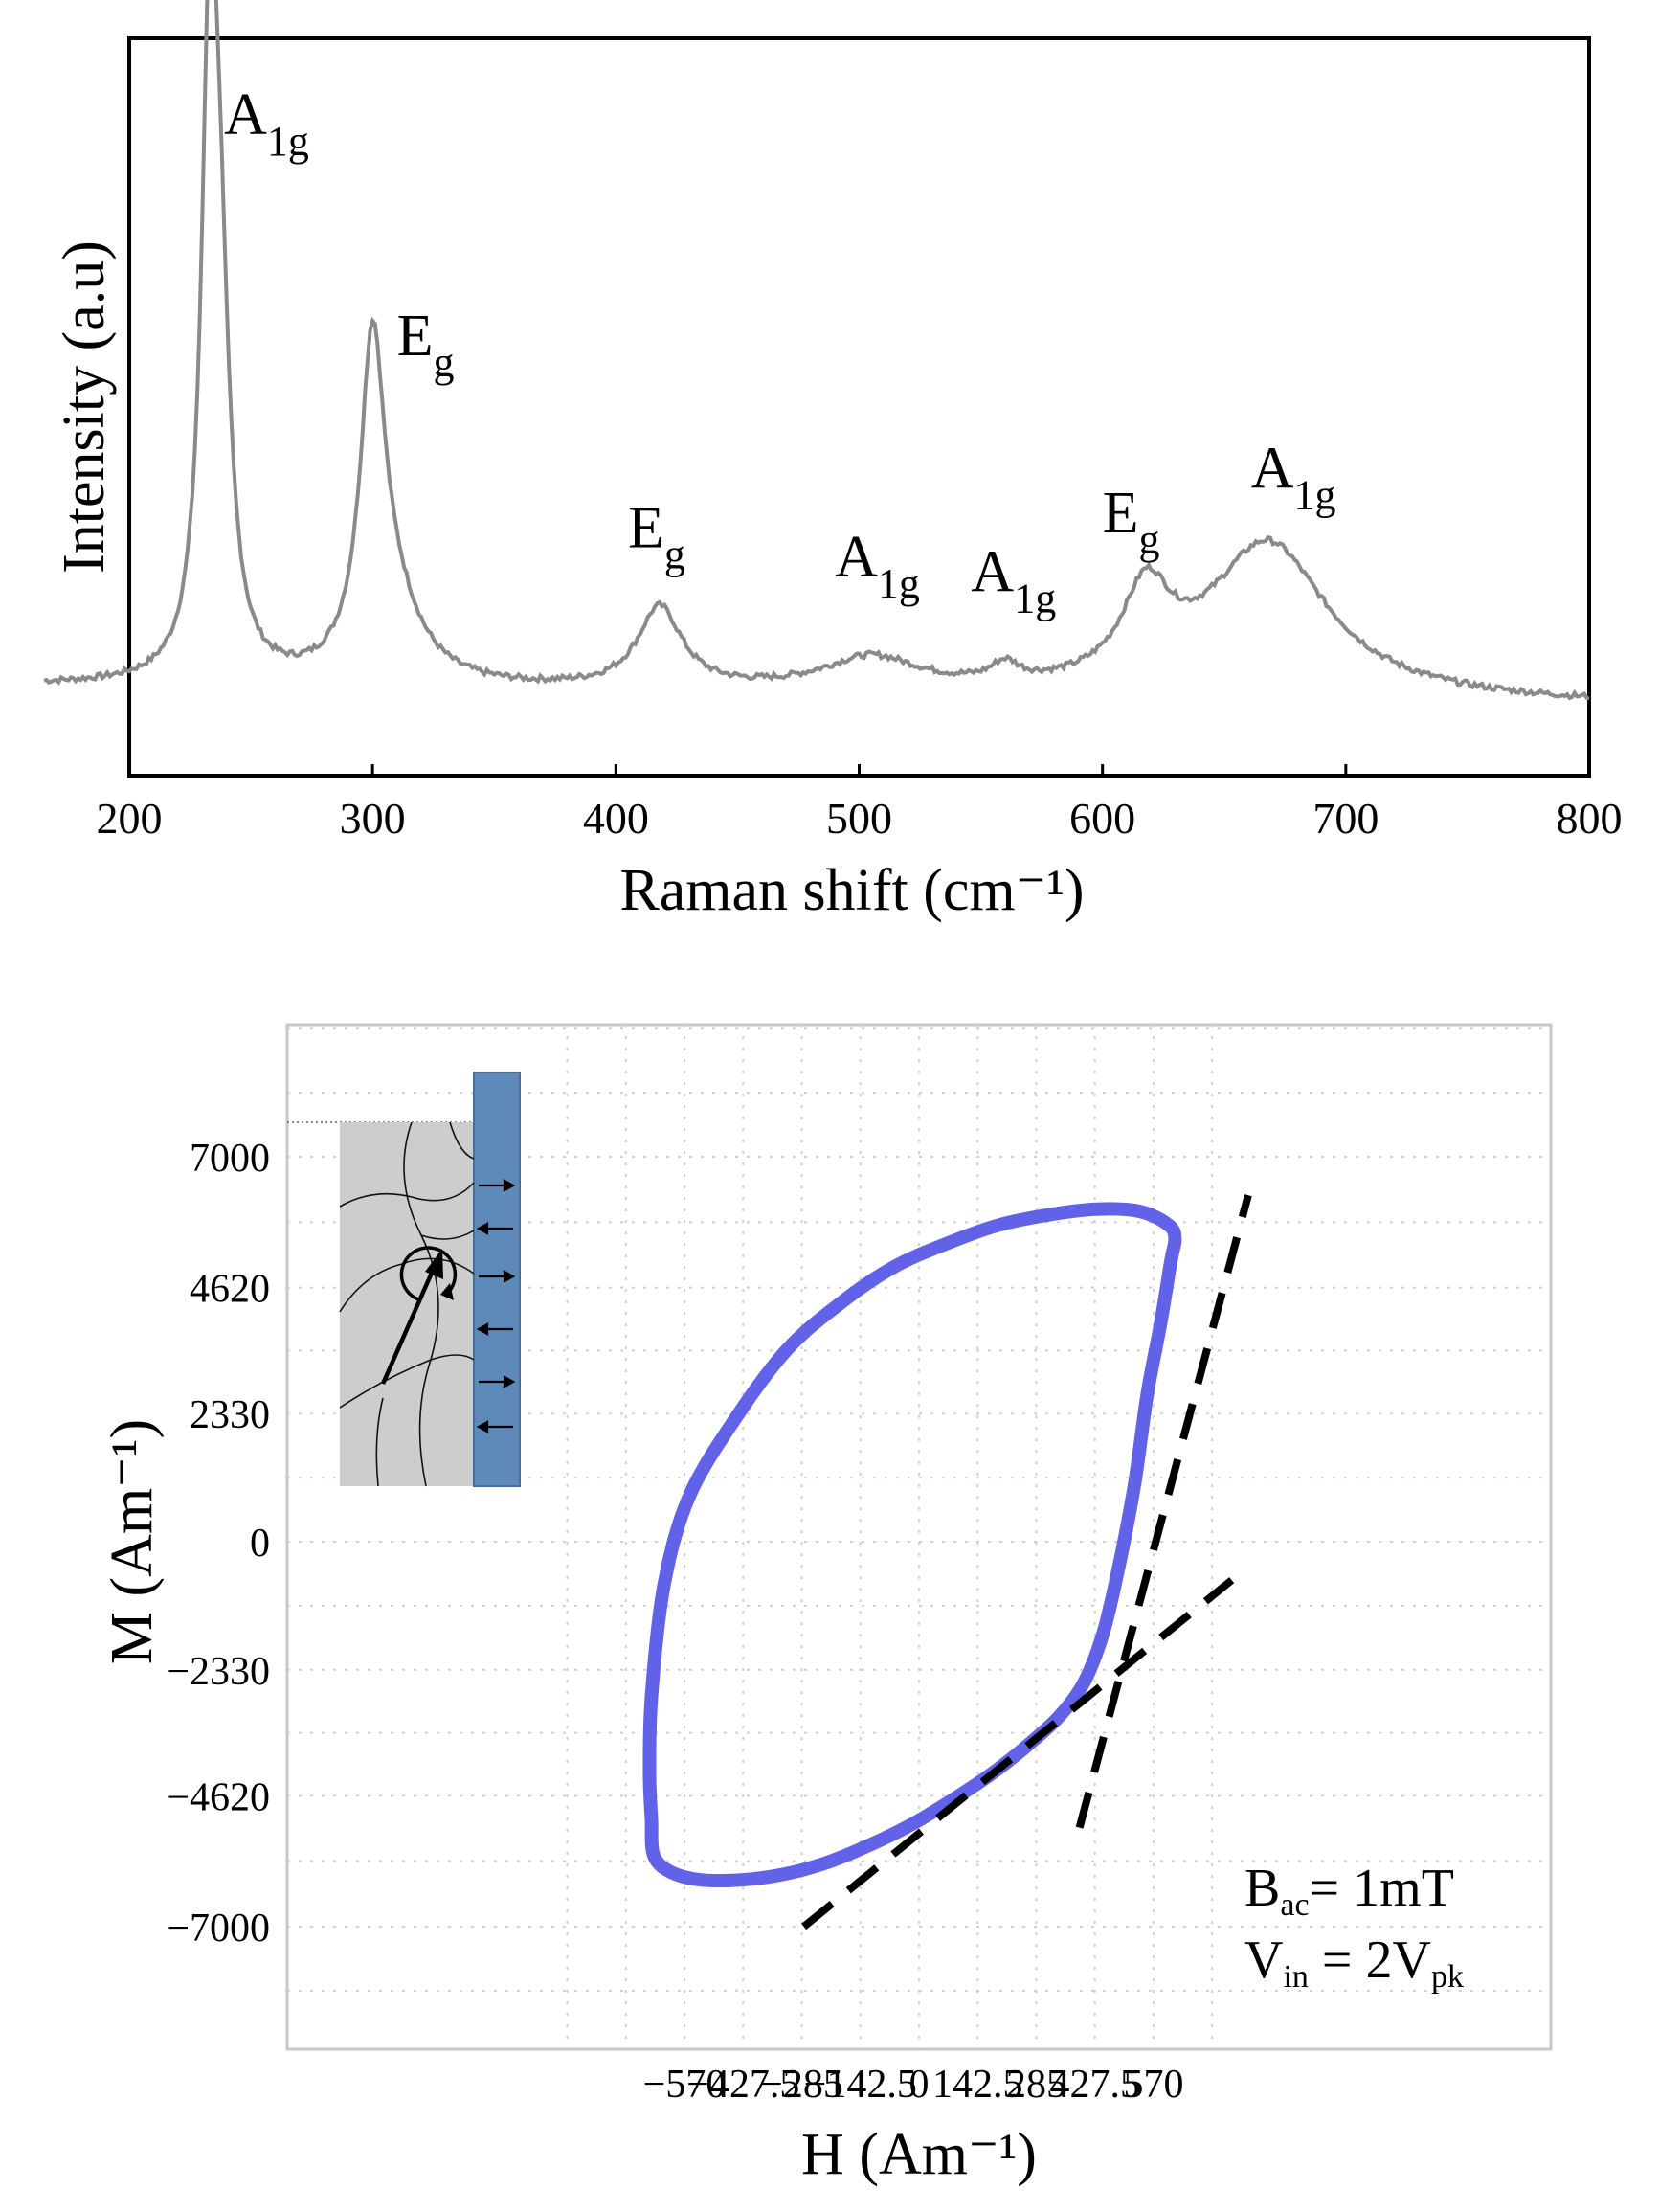 This screenshot has width=1659, height=2212. What do you see at coordinates (801, 2085) in the screenshot?
I see `hysteresis-x-tick-label: −285` at bounding box center [801, 2085].